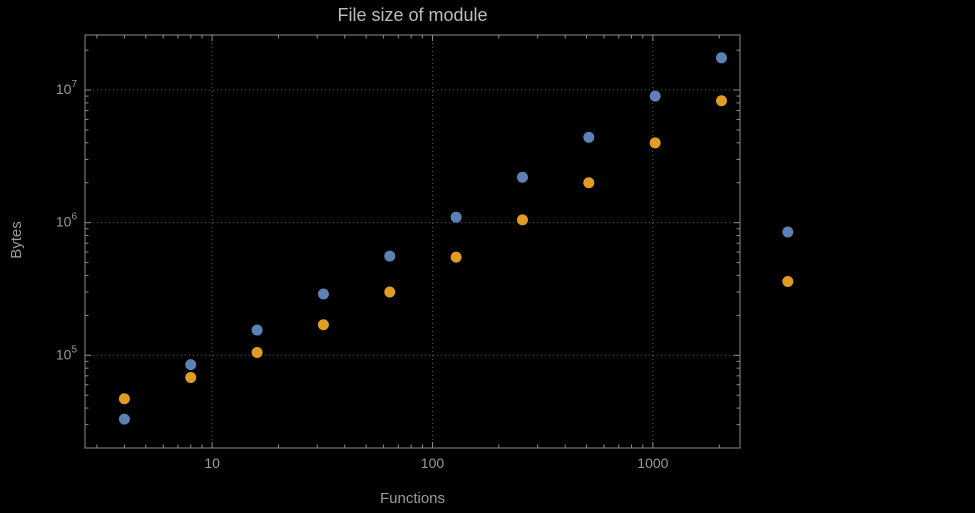  Describe the element at coordinates (212, 463) in the screenshot. I see `x-tick-label: 10` at that location.